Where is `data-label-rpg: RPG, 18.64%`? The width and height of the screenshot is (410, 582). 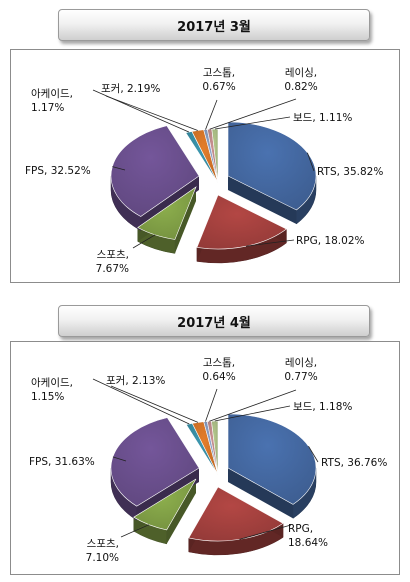
data-label-rpg: RPG, 18.64% is located at coordinates (308, 536).